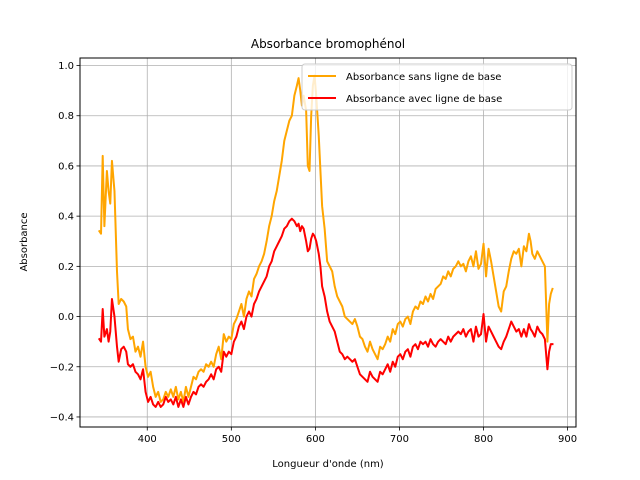 This screenshot has width=640, height=480. I want to click on x-tick-label: 600, so click(315, 439).